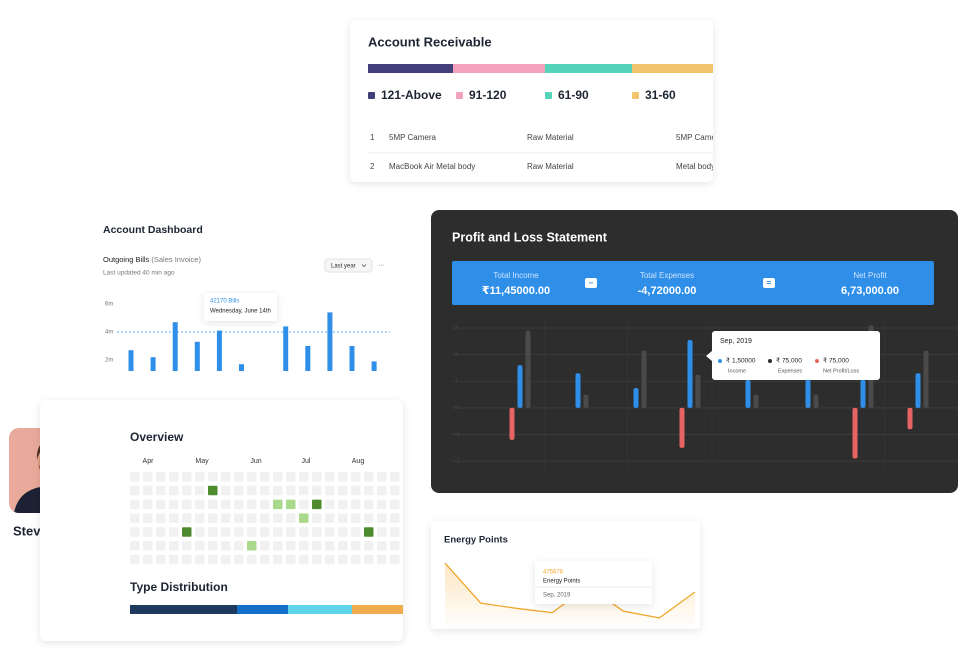 The image size is (965, 666). I want to click on operator: −, so click(591, 283).